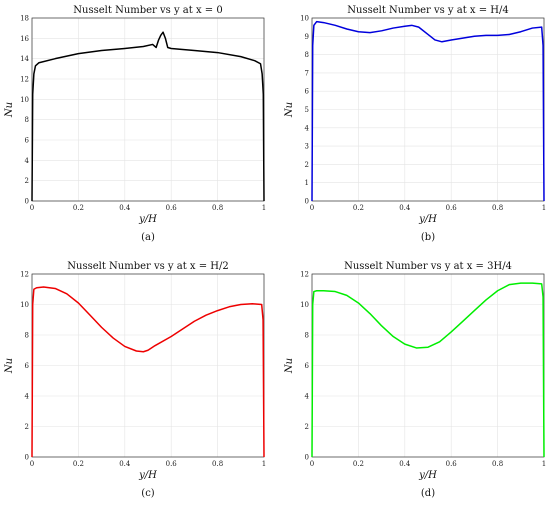  Describe the element at coordinates (307, 110) in the screenshot. I see `y-tick-label: 5` at that location.